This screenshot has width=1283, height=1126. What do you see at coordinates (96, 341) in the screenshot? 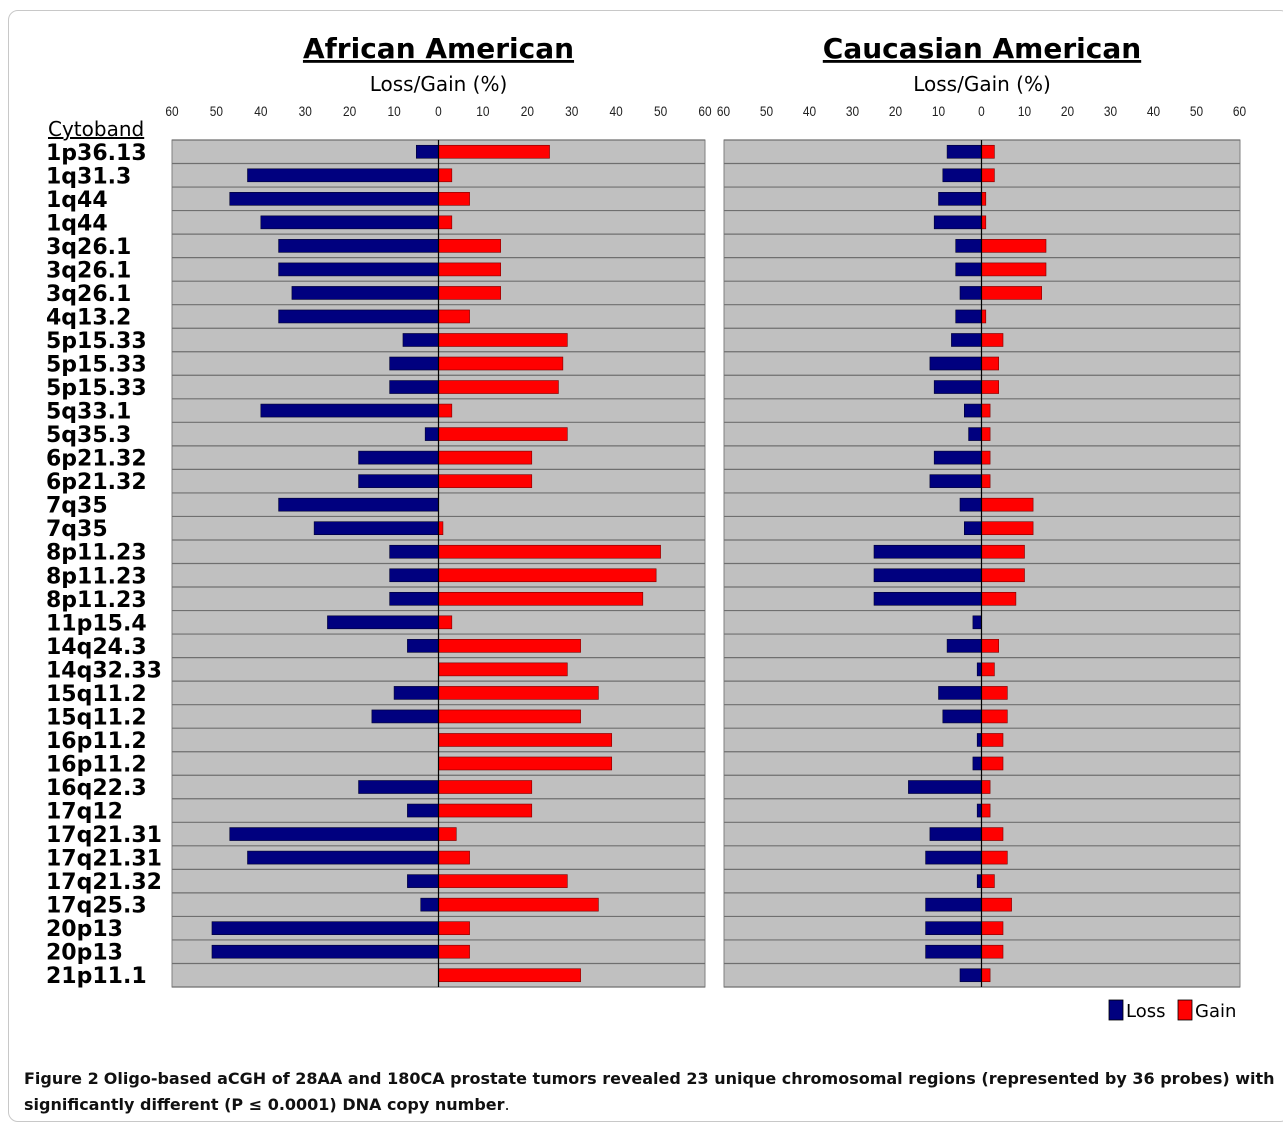
I see `cytoband-label: 5p15.33` at bounding box center [96, 341].